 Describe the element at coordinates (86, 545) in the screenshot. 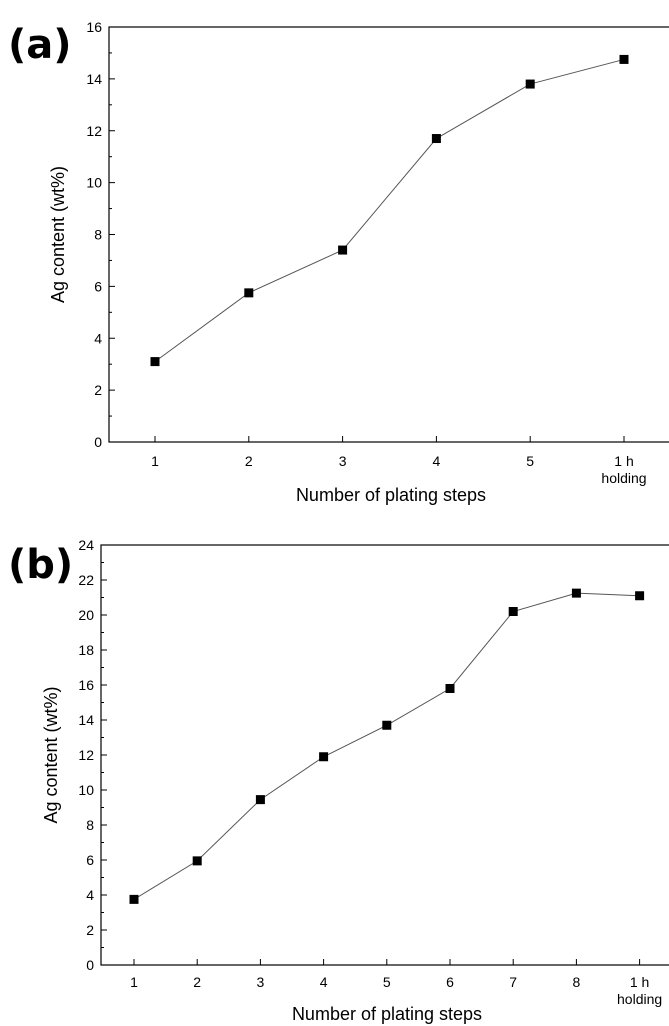

I see `y-tick-label: 24` at that location.